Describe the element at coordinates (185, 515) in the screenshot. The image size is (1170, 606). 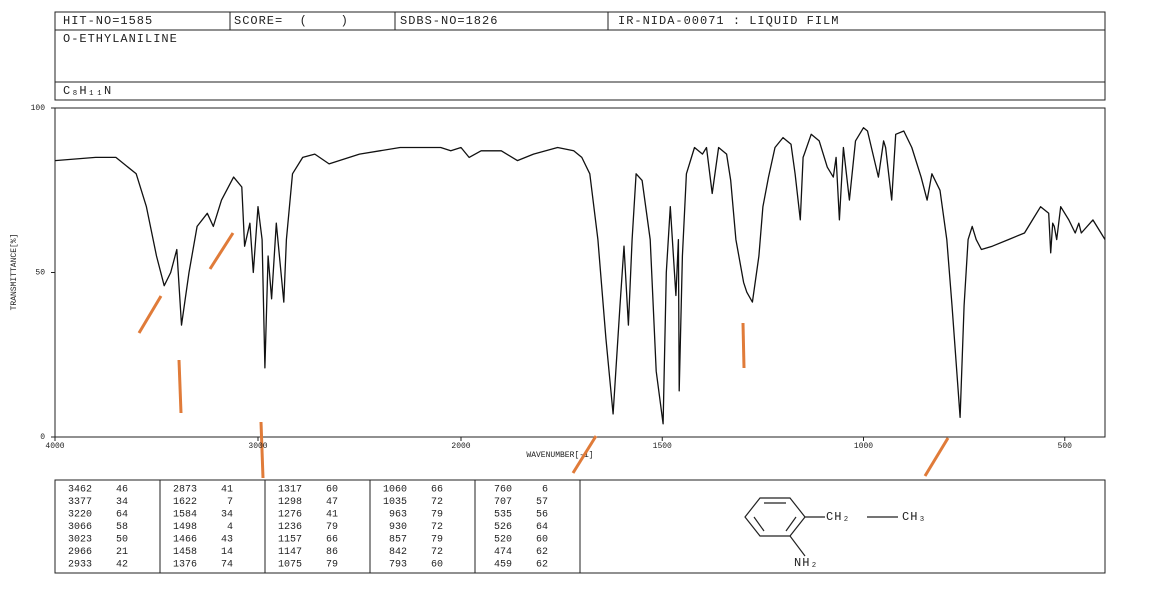
I see `peak-wavenumber: 1584` at that location.